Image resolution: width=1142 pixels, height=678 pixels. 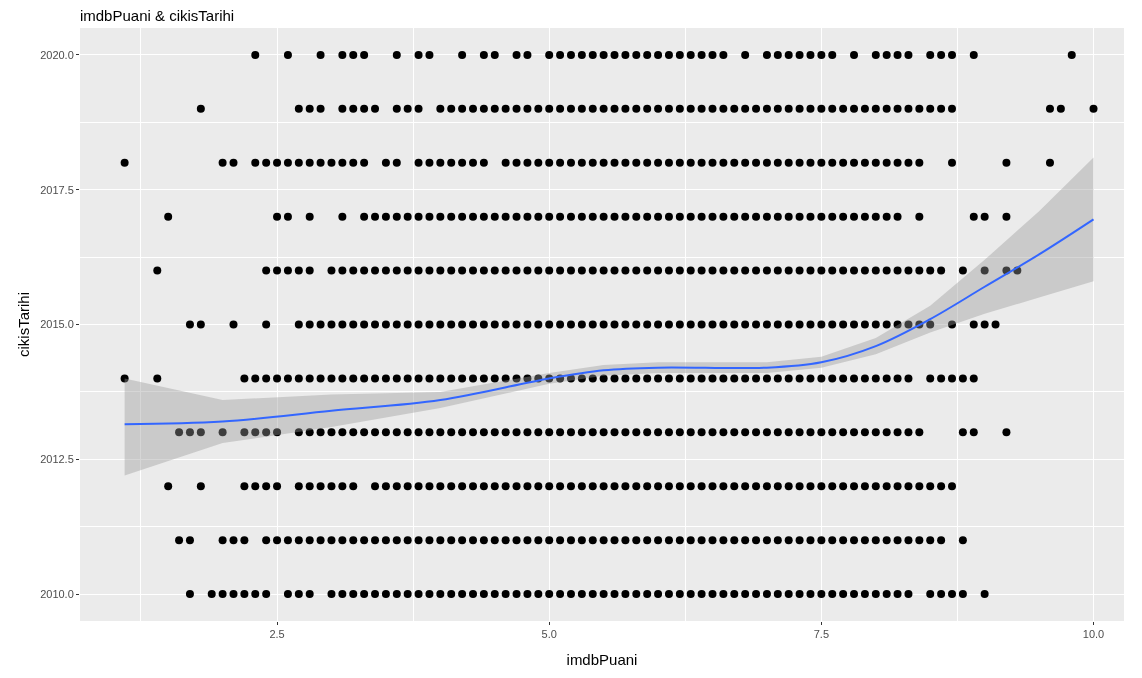 I want to click on x-tick-label: 10.0, so click(x=1093, y=634).